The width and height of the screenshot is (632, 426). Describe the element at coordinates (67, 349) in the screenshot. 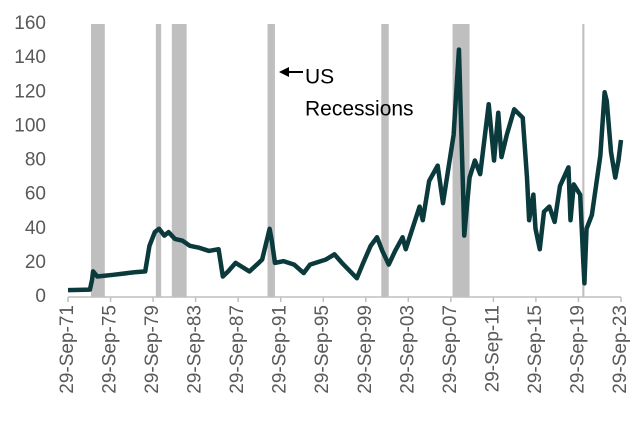

I see `x-tick-label: 29-Sep-71` at that location.